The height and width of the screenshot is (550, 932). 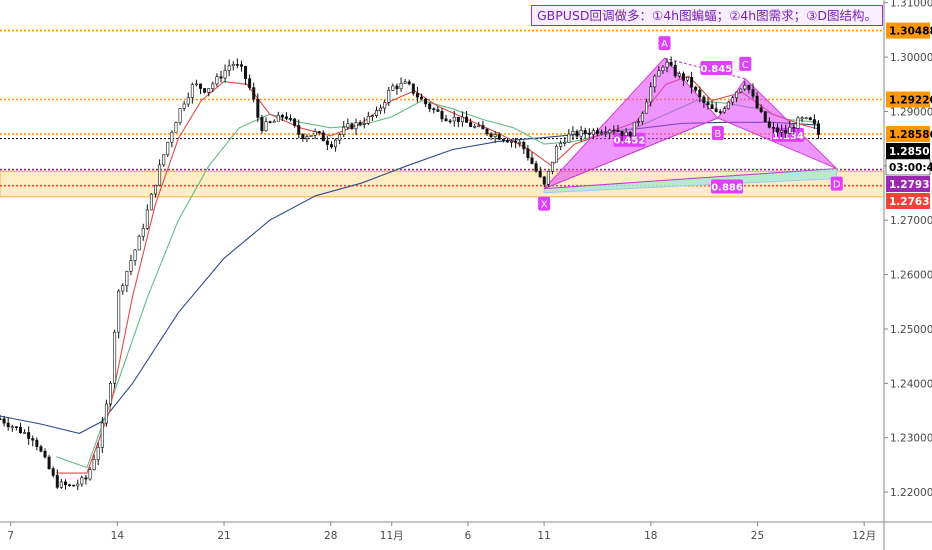 I want to click on x-tick-label: 14, so click(x=118, y=536).